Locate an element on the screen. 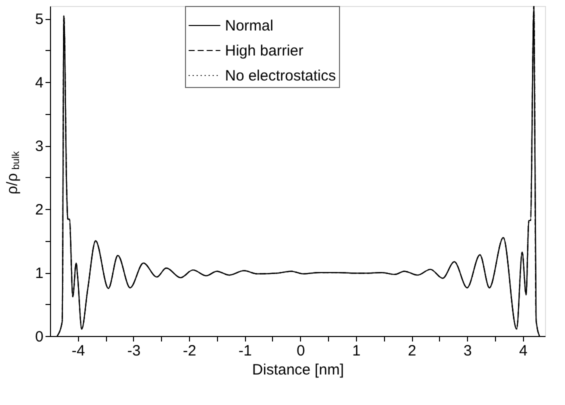 The height and width of the screenshot is (405, 565). y-tick-label: 1 is located at coordinates (39, 273).